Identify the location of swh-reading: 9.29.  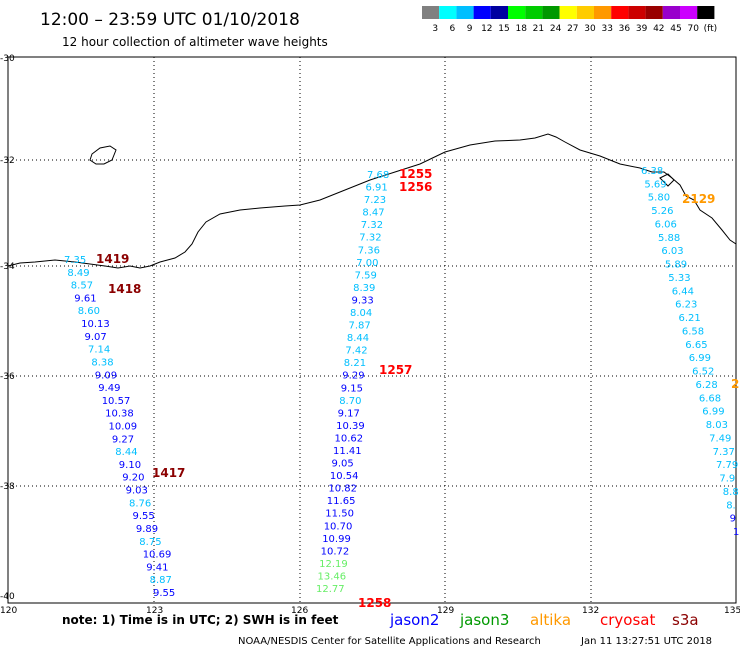
(353, 376).